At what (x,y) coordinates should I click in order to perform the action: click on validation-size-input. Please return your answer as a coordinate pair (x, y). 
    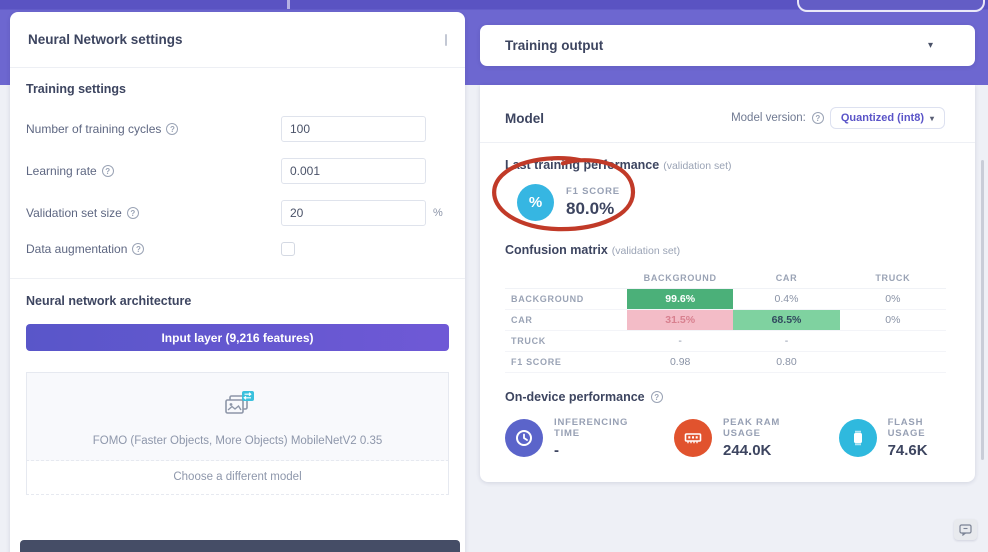
    Looking at the image, I should click on (353, 213).